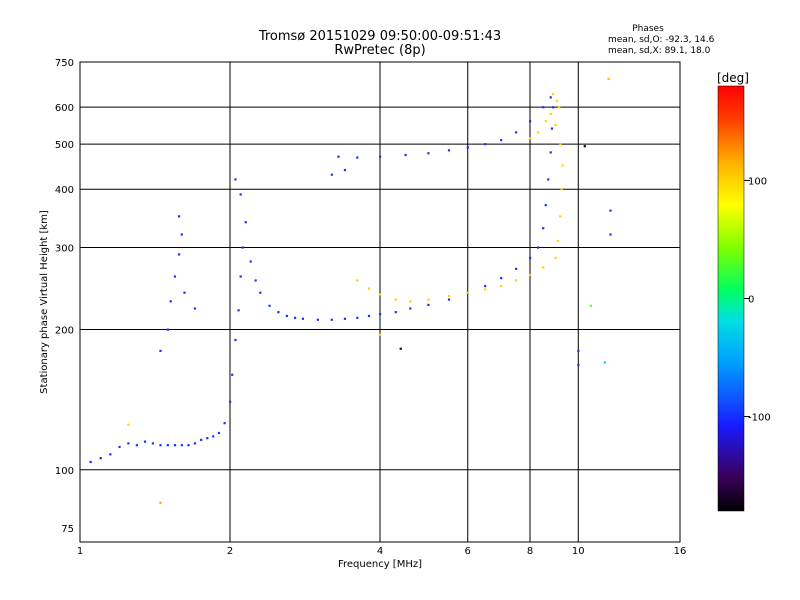 The height and width of the screenshot is (600, 800). What do you see at coordinates (64, 248) in the screenshot?
I see `y-tick-label: 300` at bounding box center [64, 248].